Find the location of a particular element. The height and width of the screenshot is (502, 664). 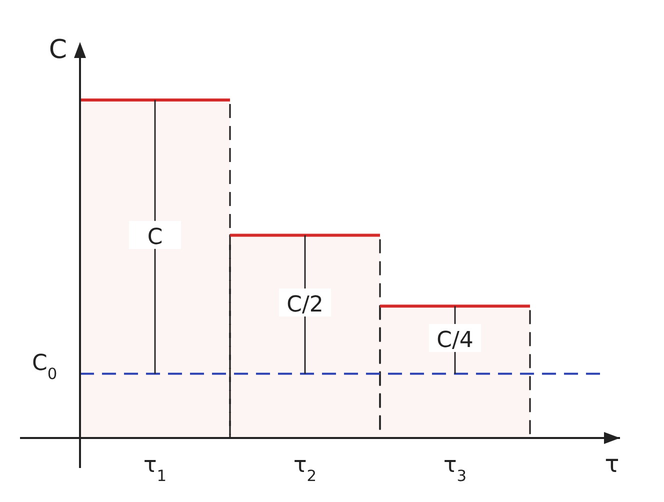

y-axis-title: C is located at coordinates (58, 50).